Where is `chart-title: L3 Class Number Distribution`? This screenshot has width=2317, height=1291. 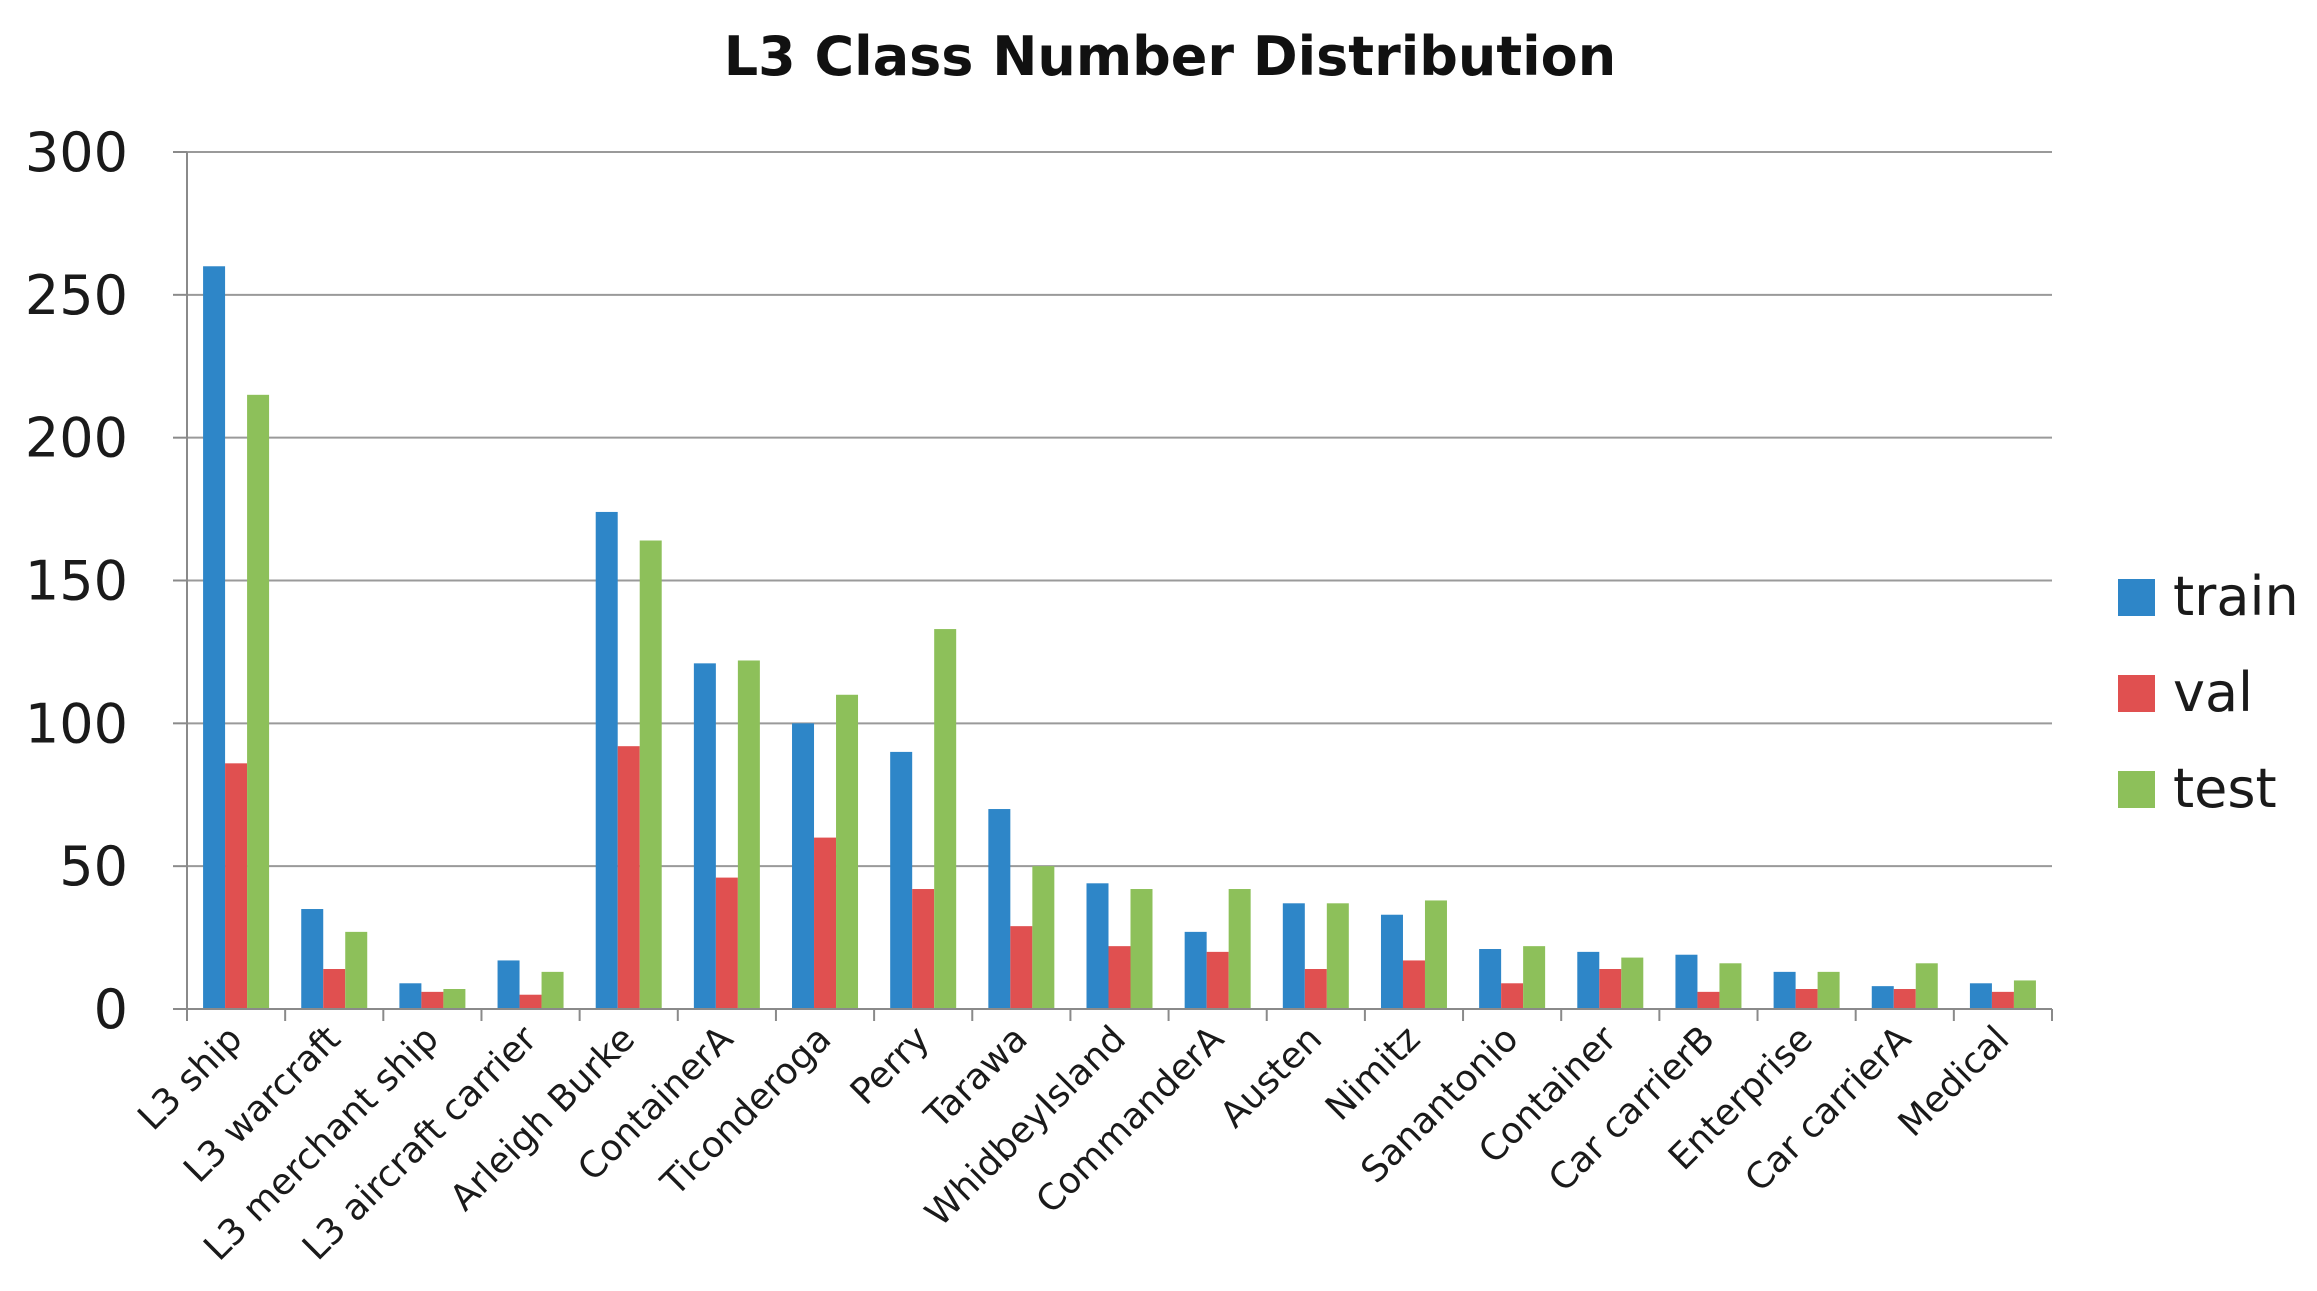
chart-title: L3 Class Number Distribution is located at coordinates (1170, 56).